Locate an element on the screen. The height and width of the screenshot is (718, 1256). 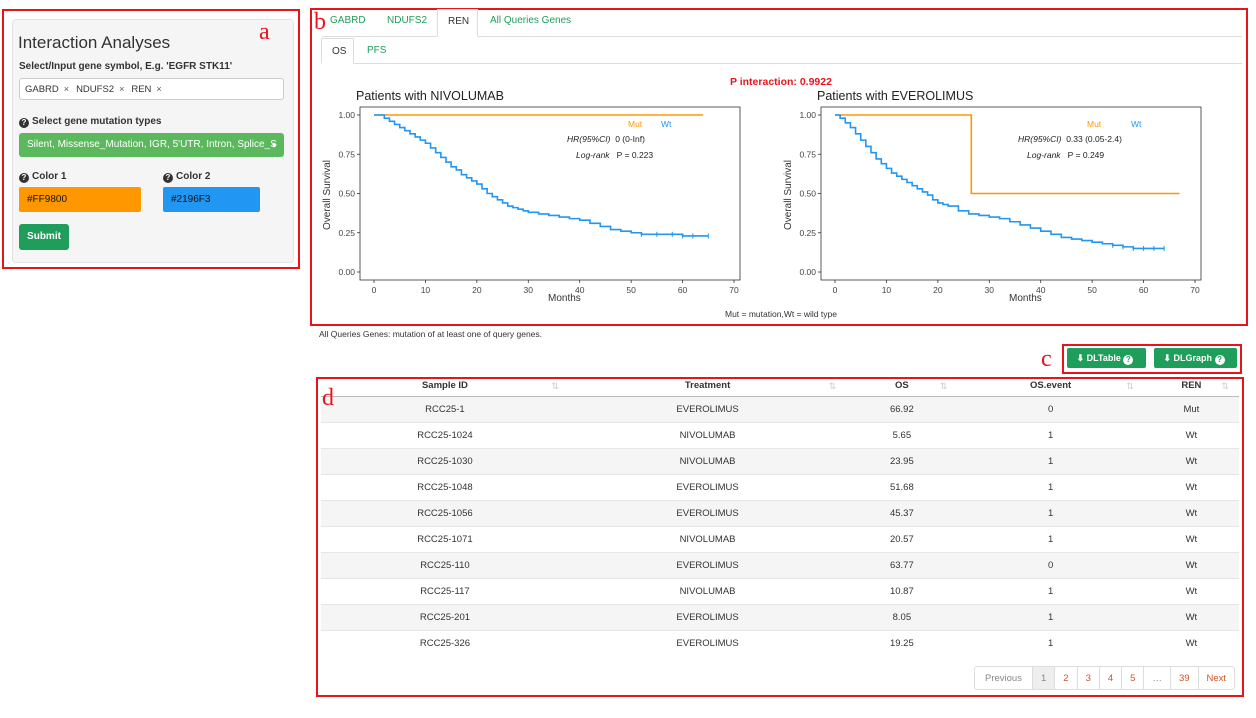
table-cell: 8.05 is located at coordinates (902, 616).